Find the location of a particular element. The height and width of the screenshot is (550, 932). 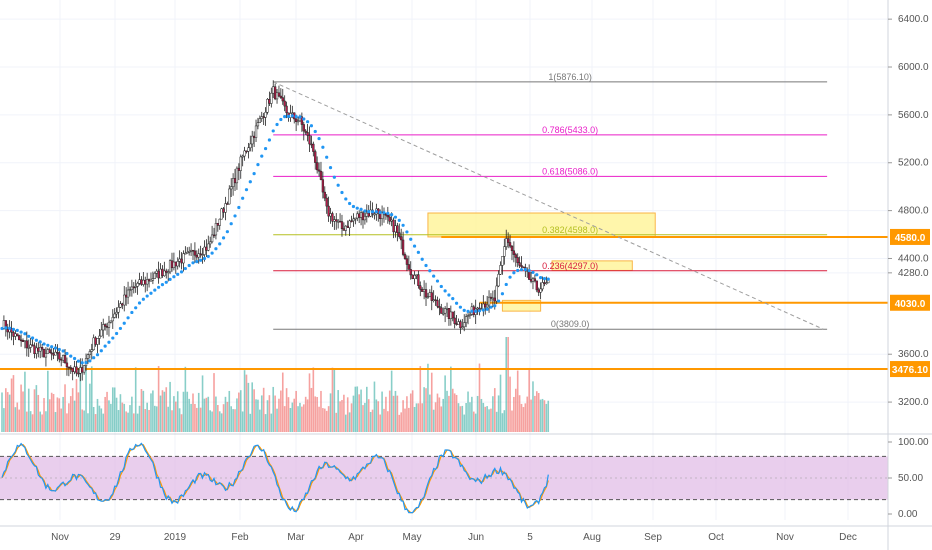

price-tick-label: 5600.0 is located at coordinates (913, 115).